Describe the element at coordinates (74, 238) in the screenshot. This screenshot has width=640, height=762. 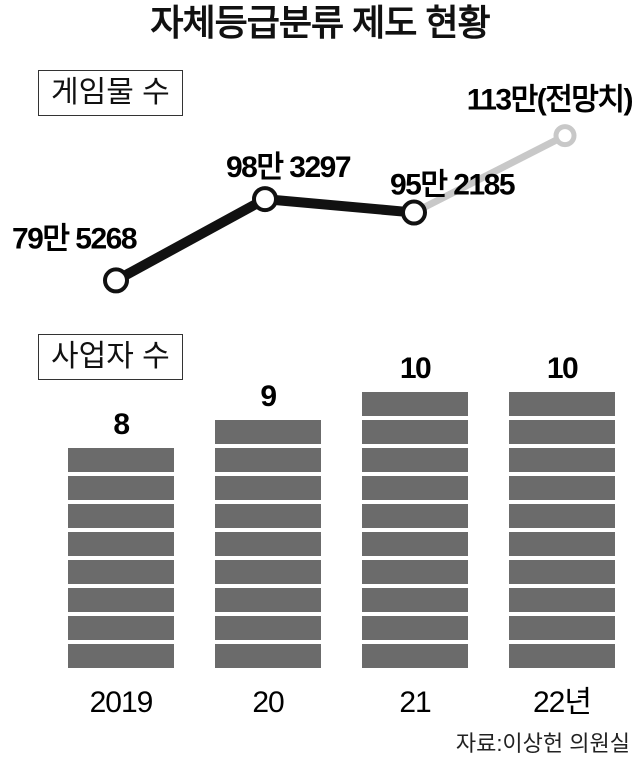
I see `line-data-label: 79만 5268` at that location.